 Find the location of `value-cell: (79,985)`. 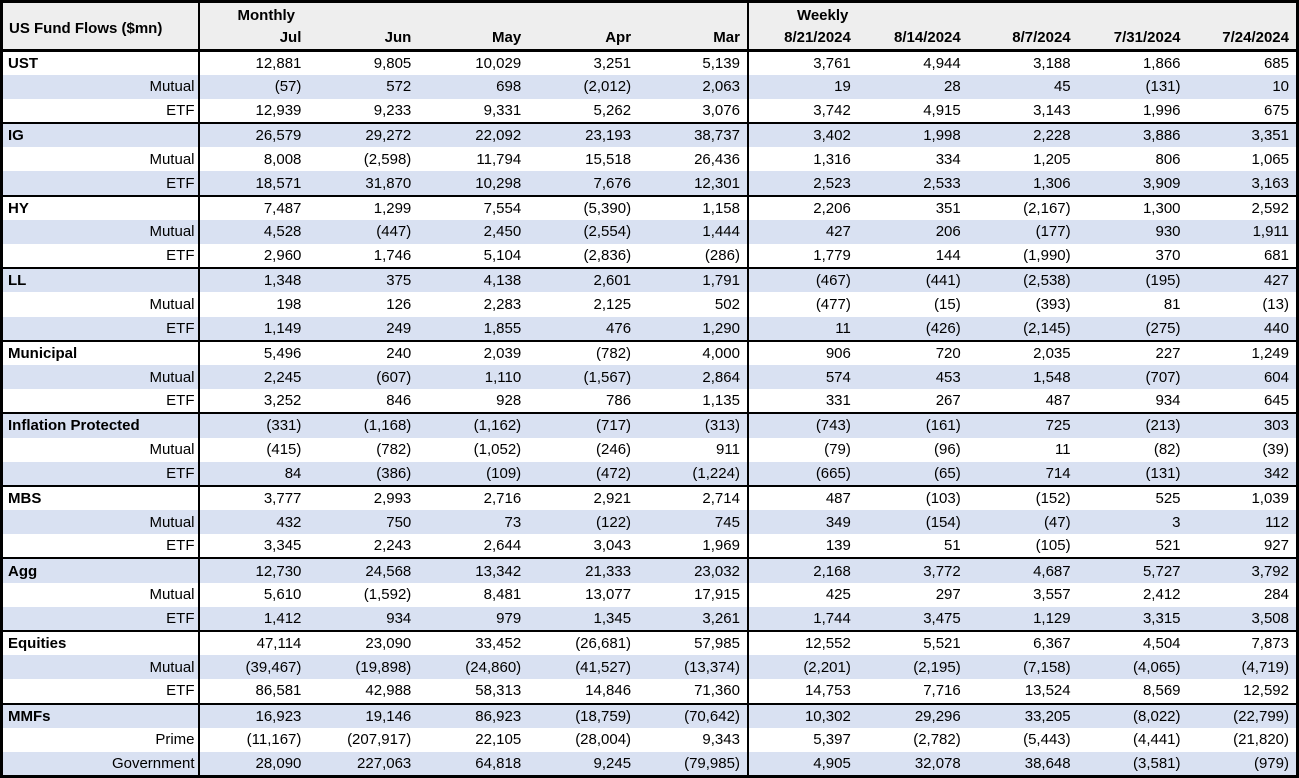

value-cell: (79,985) is located at coordinates (693, 764).